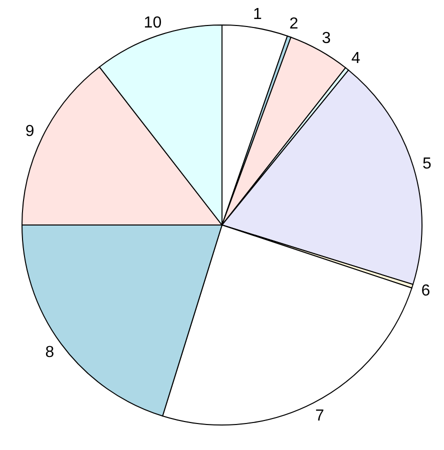 The height and width of the screenshot is (450, 444). Describe the element at coordinates (29, 131) in the screenshot. I see `slice-label: 9` at that location.